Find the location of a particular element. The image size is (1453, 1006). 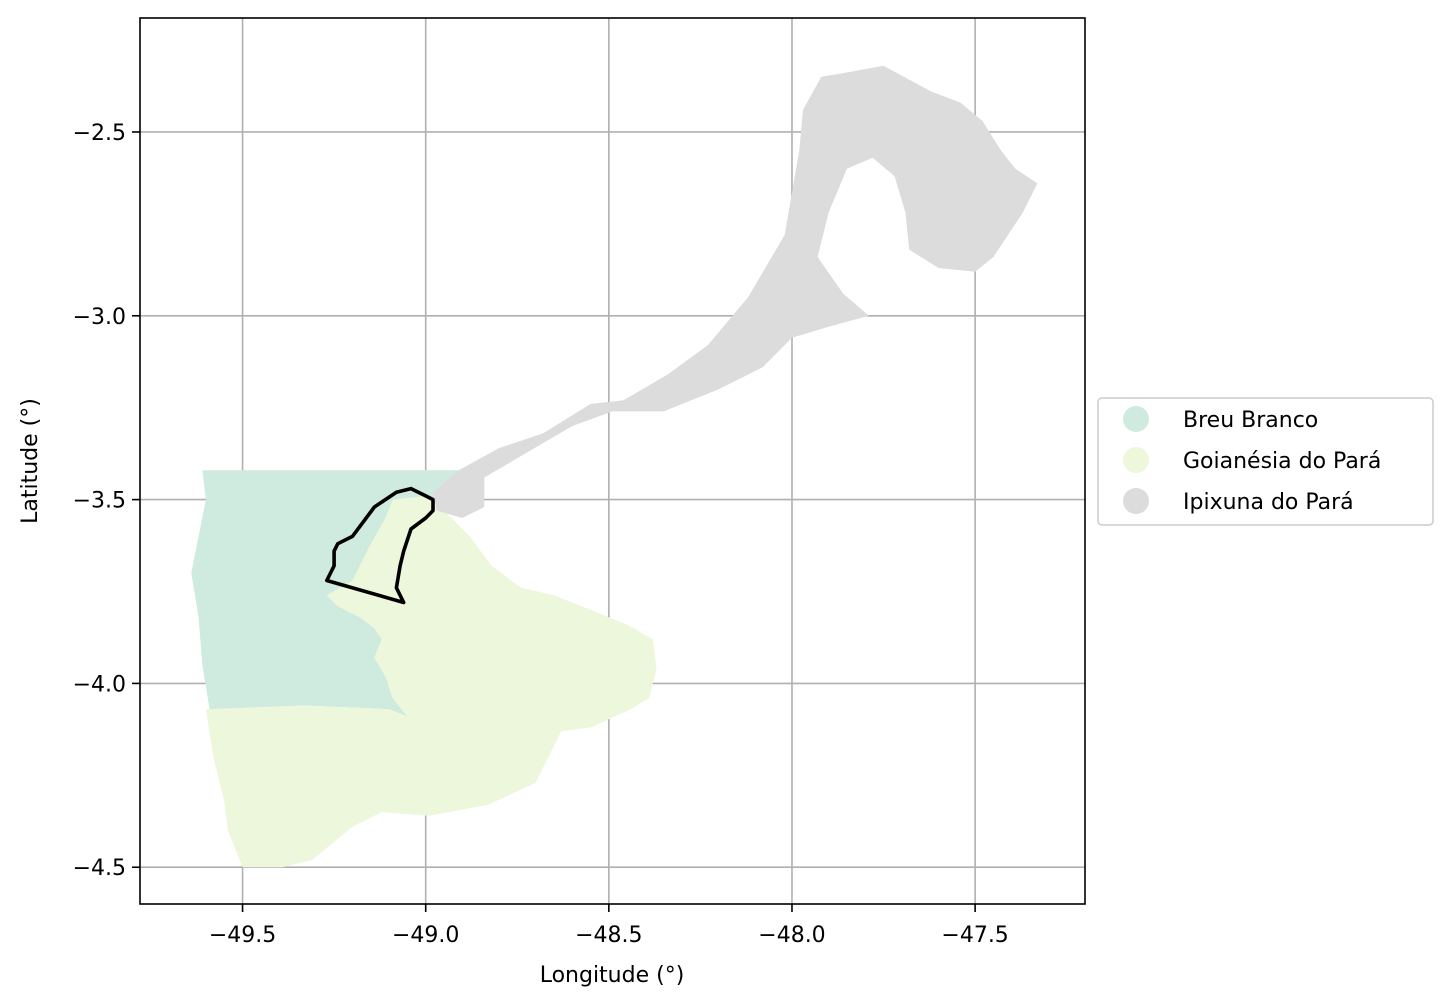

x-tick-label: −49.0 is located at coordinates (425, 935).